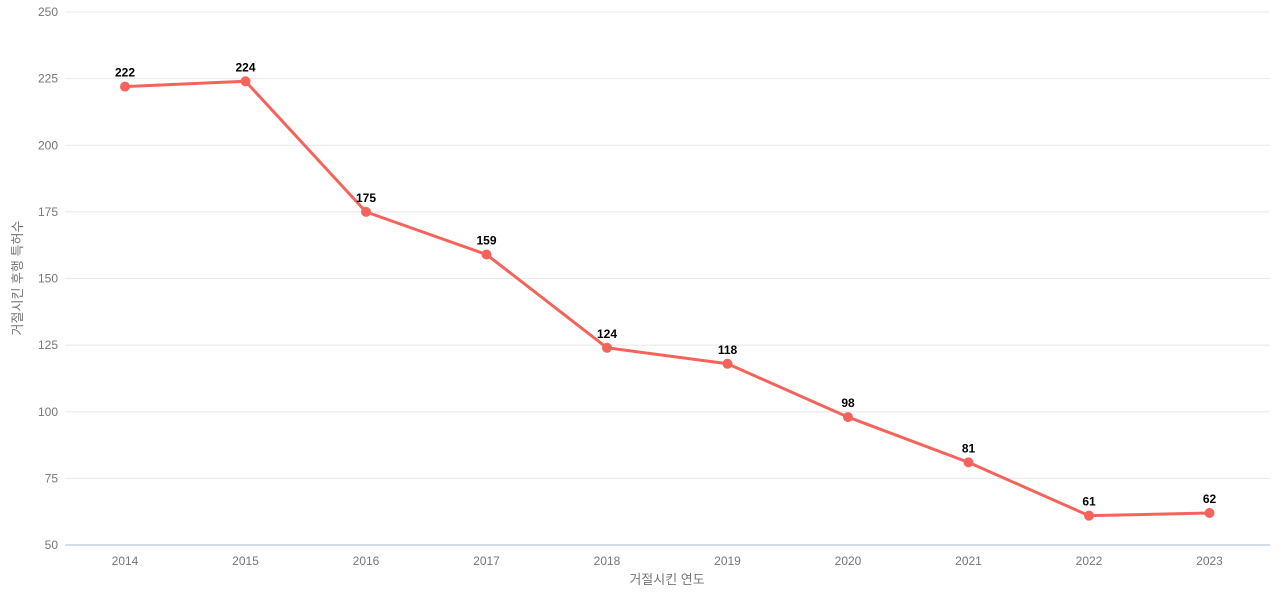 The width and height of the screenshot is (1280, 600). Describe the element at coordinates (1089, 502) in the screenshot. I see `data-point-label: 61` at that location.